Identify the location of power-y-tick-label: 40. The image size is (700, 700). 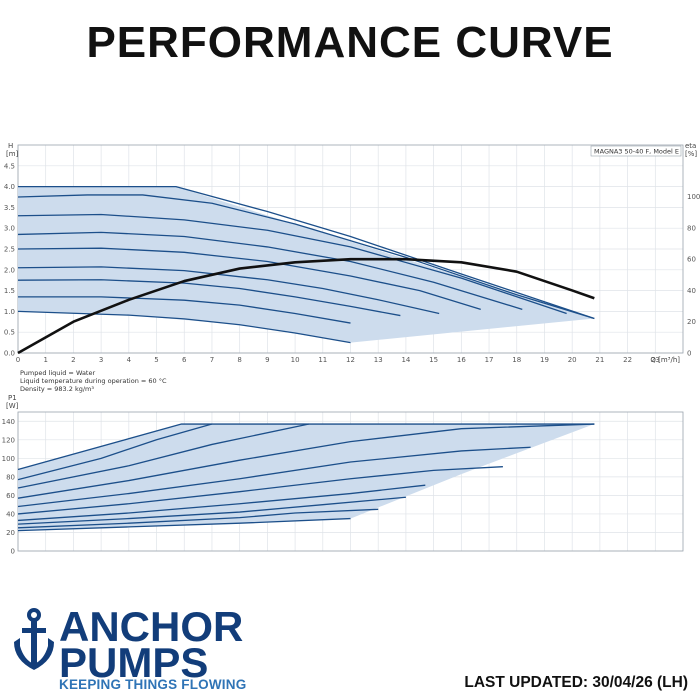
(10, 514).